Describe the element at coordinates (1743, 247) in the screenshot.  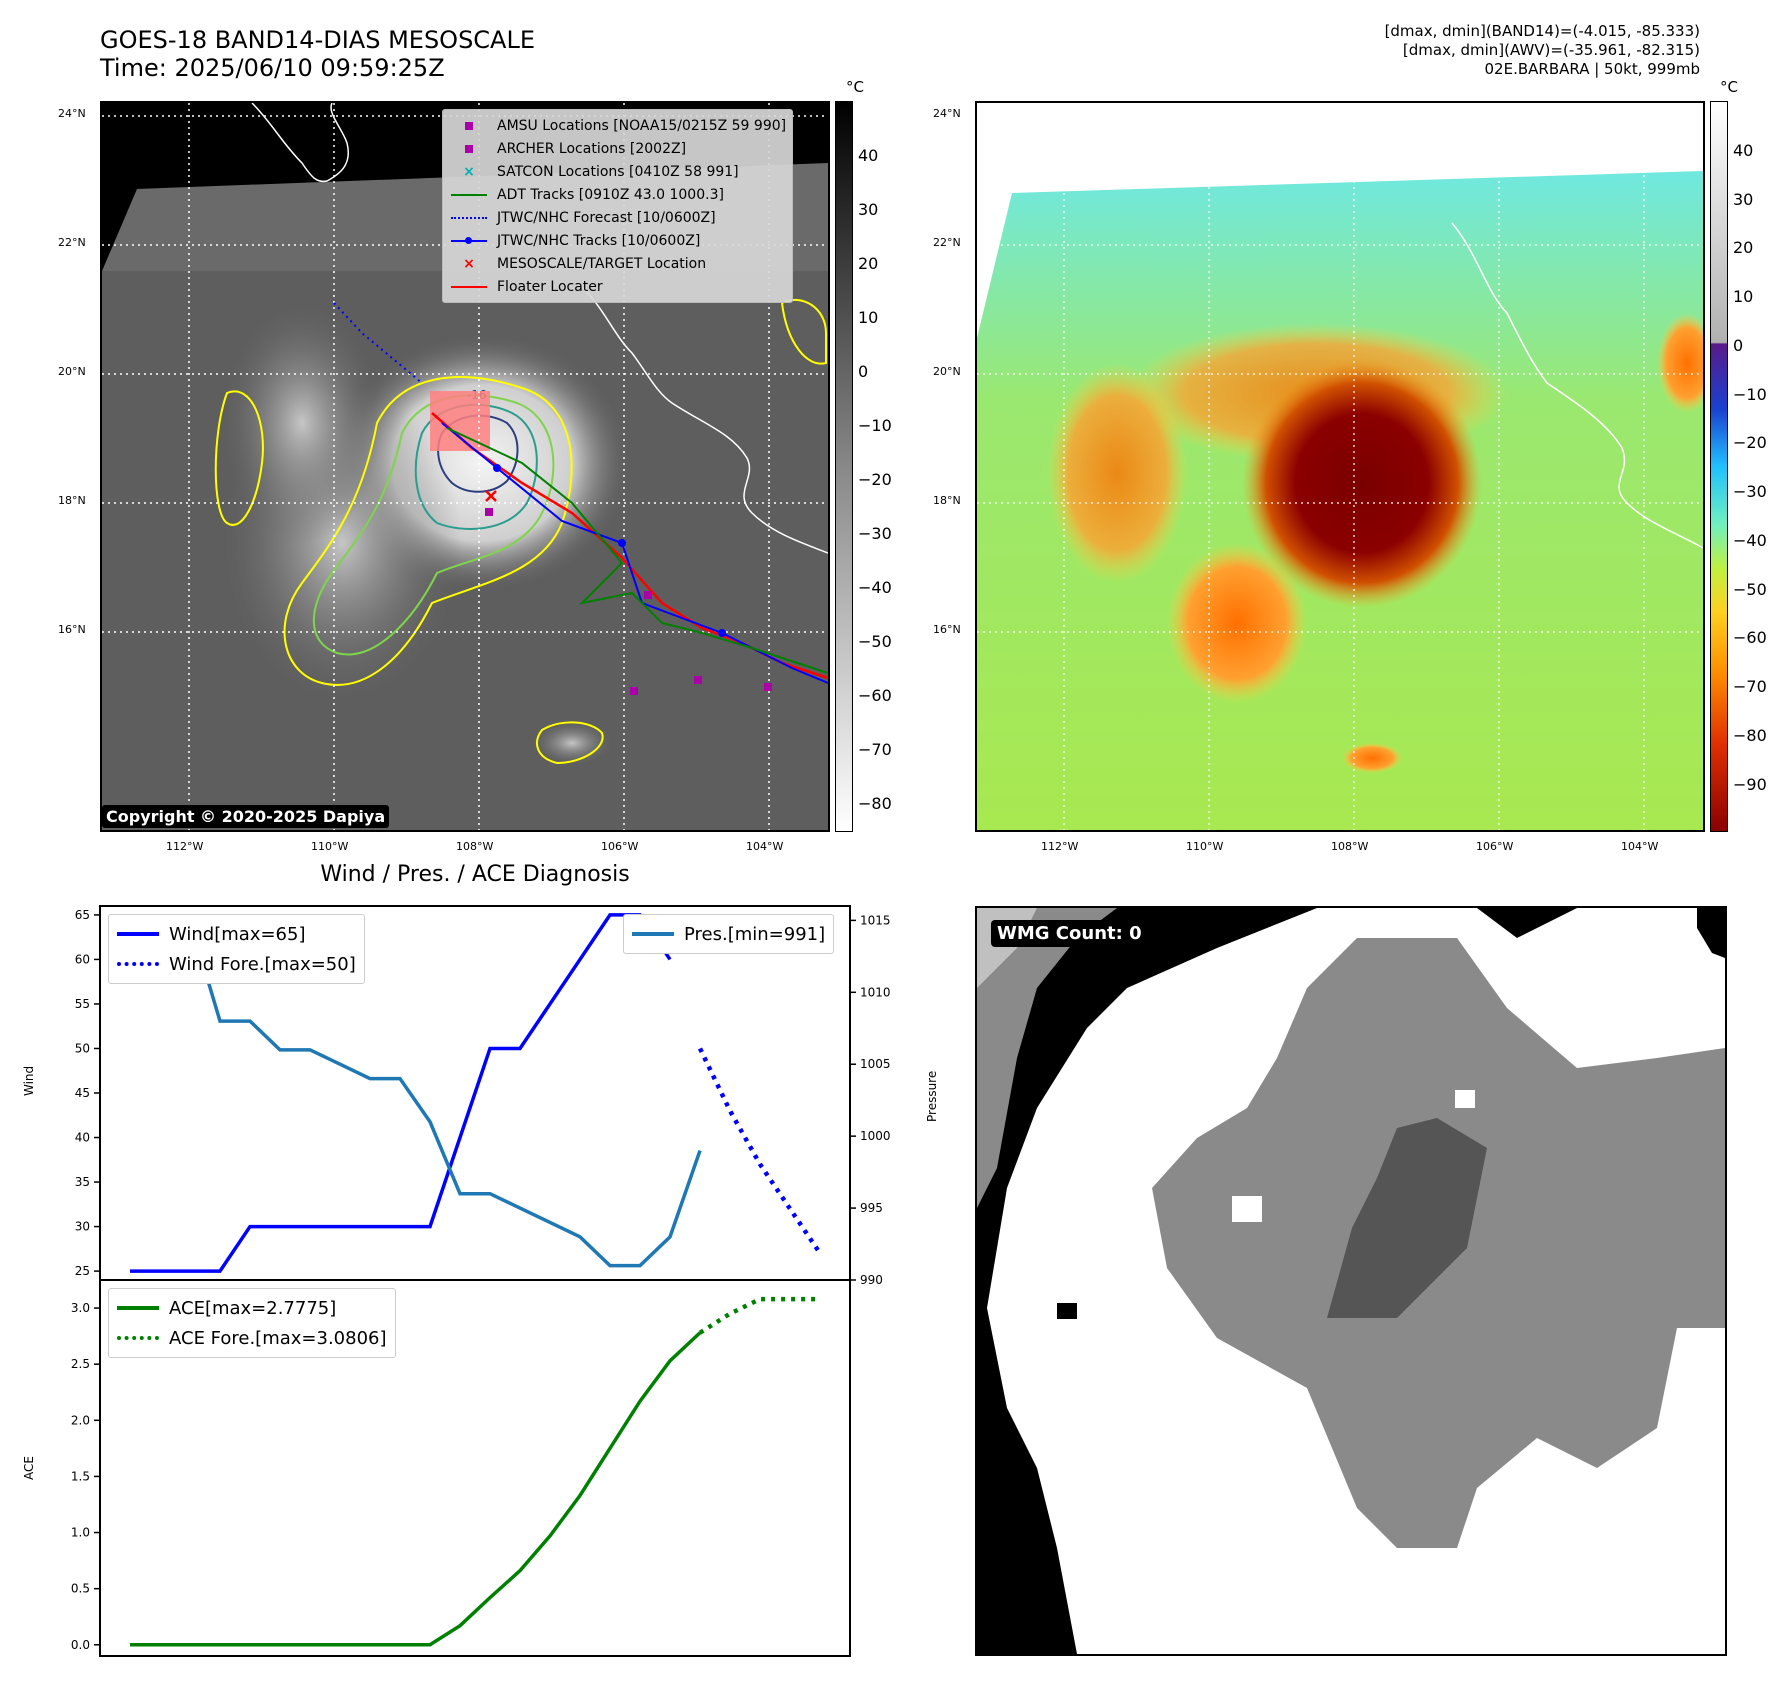
I see `colorbar-tick: 20` at that location.